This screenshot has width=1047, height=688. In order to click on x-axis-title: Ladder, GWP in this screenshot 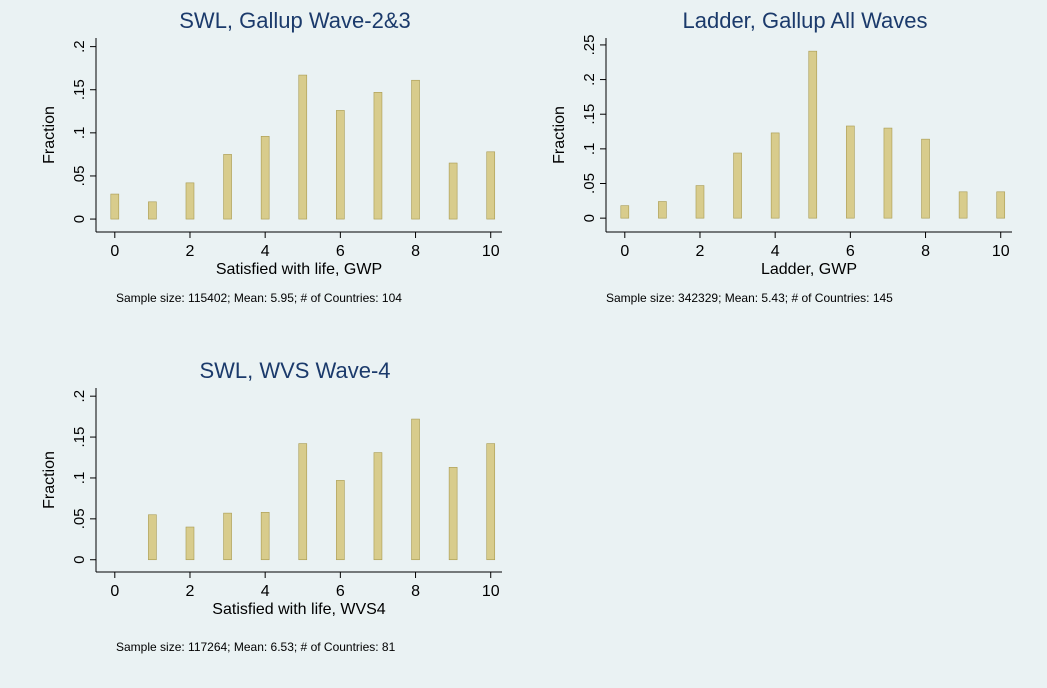, I will do `click(809, 269)`.